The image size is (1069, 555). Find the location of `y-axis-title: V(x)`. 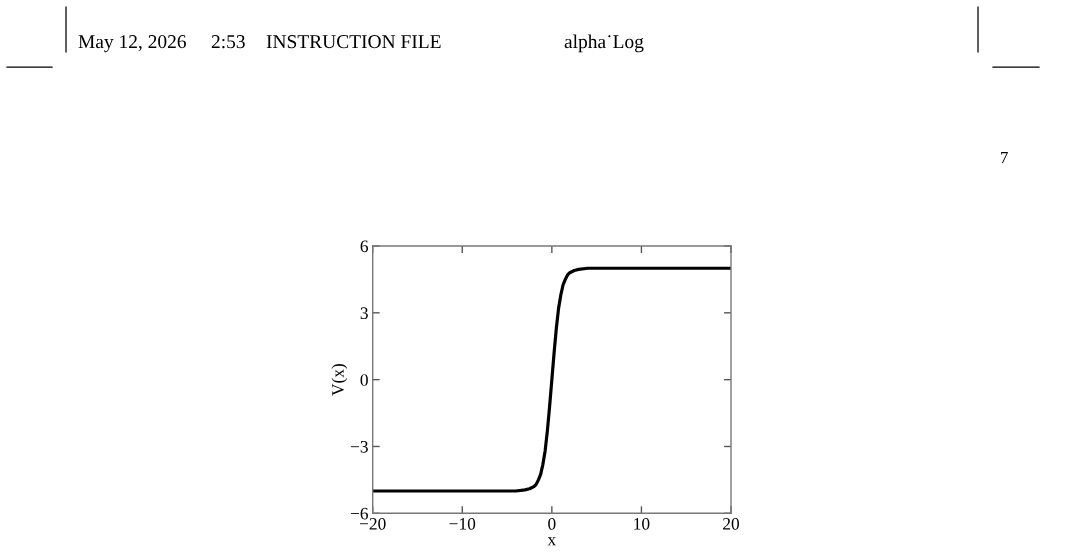

y-axis-title: V(x) is located at coordinates (339, 380).